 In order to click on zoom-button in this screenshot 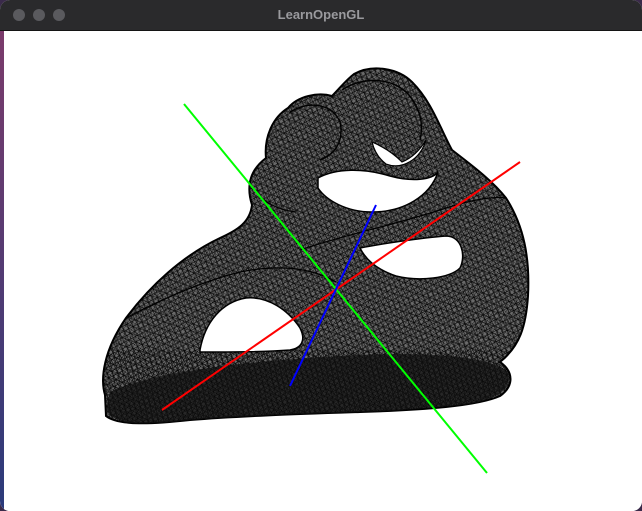, I will do `click(59, 15)`.